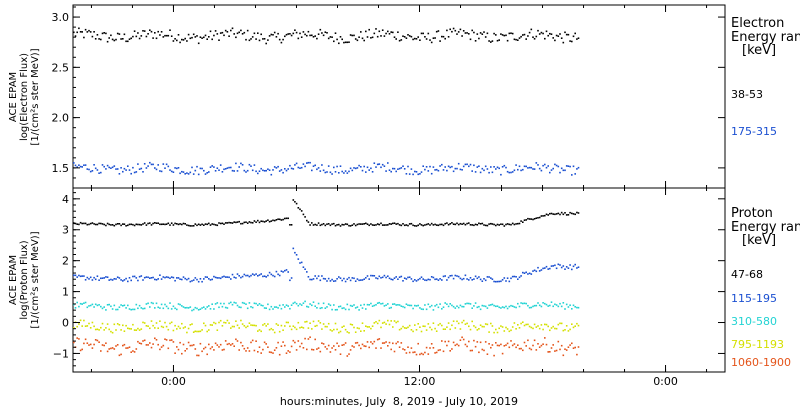 This screenshot has width=800, height=410. I want to click on proton-legend-title-1: Proton, so click(752, 213).